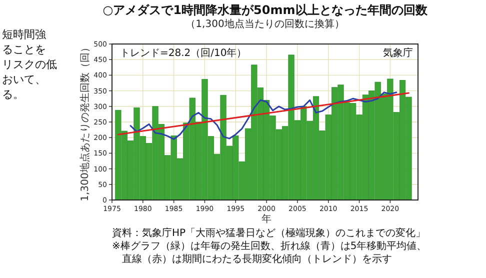 This screenshot has width=486, height=278. What do you see at coordinates (24, 49) in the screenshot?
I see `text: ることを` at bounding box center [24, 49].